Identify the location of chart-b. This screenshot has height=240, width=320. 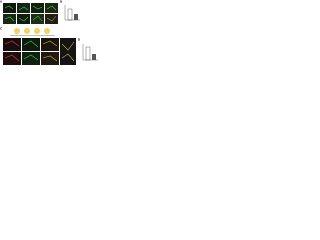
(72, 13).